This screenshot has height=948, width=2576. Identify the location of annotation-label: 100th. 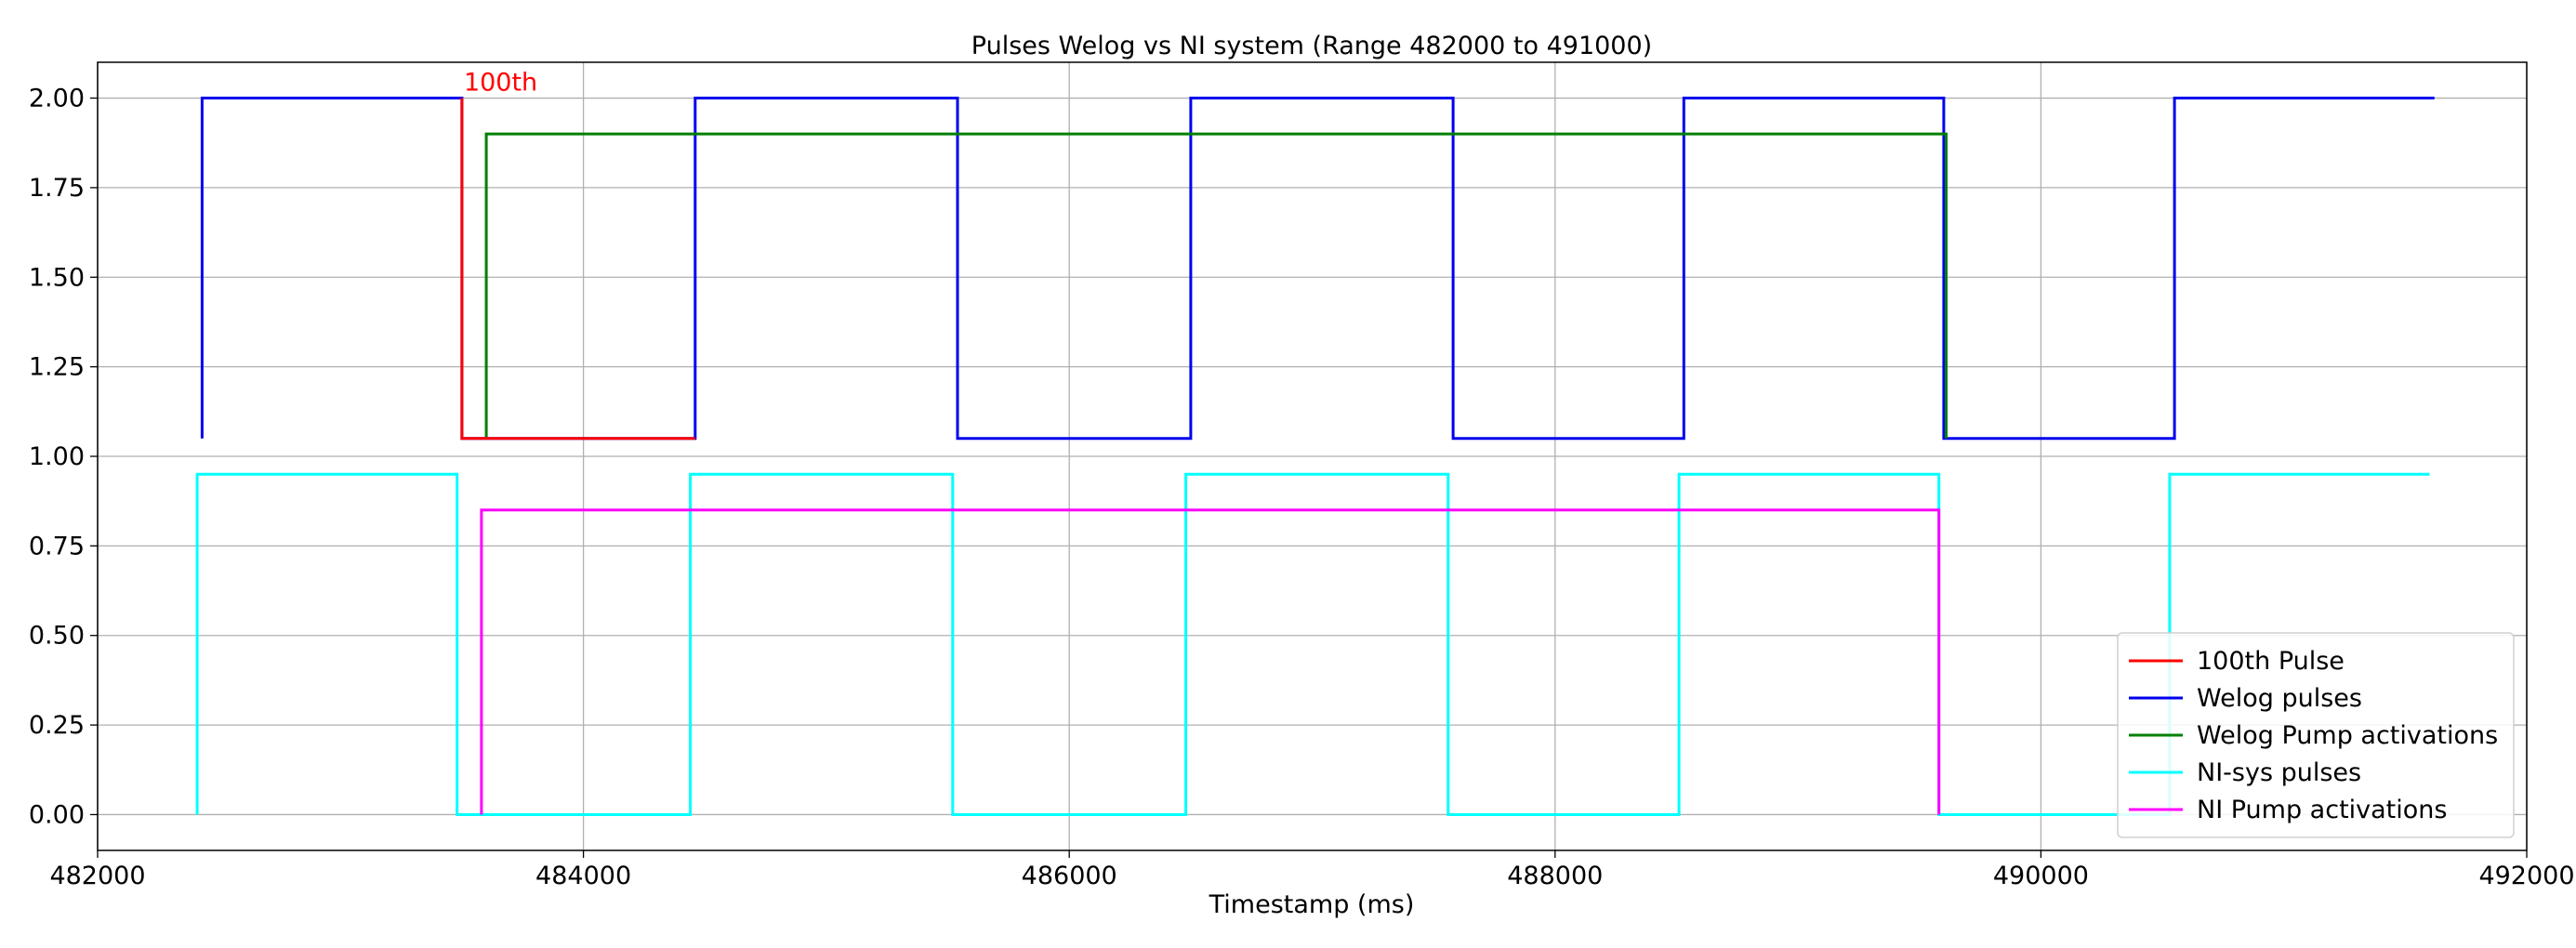
(501, 83).